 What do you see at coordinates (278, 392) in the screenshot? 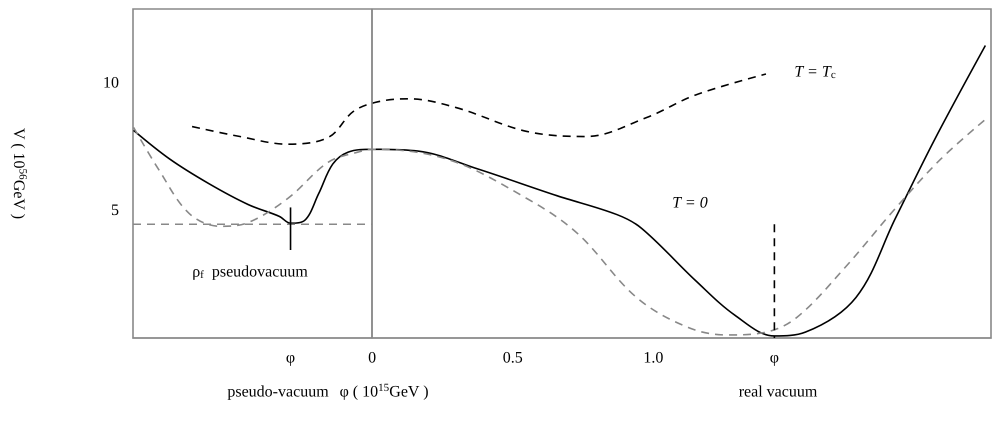
I see `text: pseudo-vacuum` at bounding box center [278, 392].